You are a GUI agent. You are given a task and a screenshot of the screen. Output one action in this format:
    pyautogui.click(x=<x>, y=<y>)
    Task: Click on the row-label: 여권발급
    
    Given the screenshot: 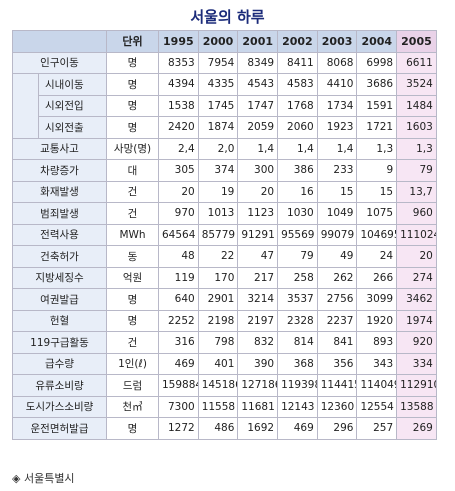 What is the action you would take?
    pyautogui.click(x=59, y=299)
    